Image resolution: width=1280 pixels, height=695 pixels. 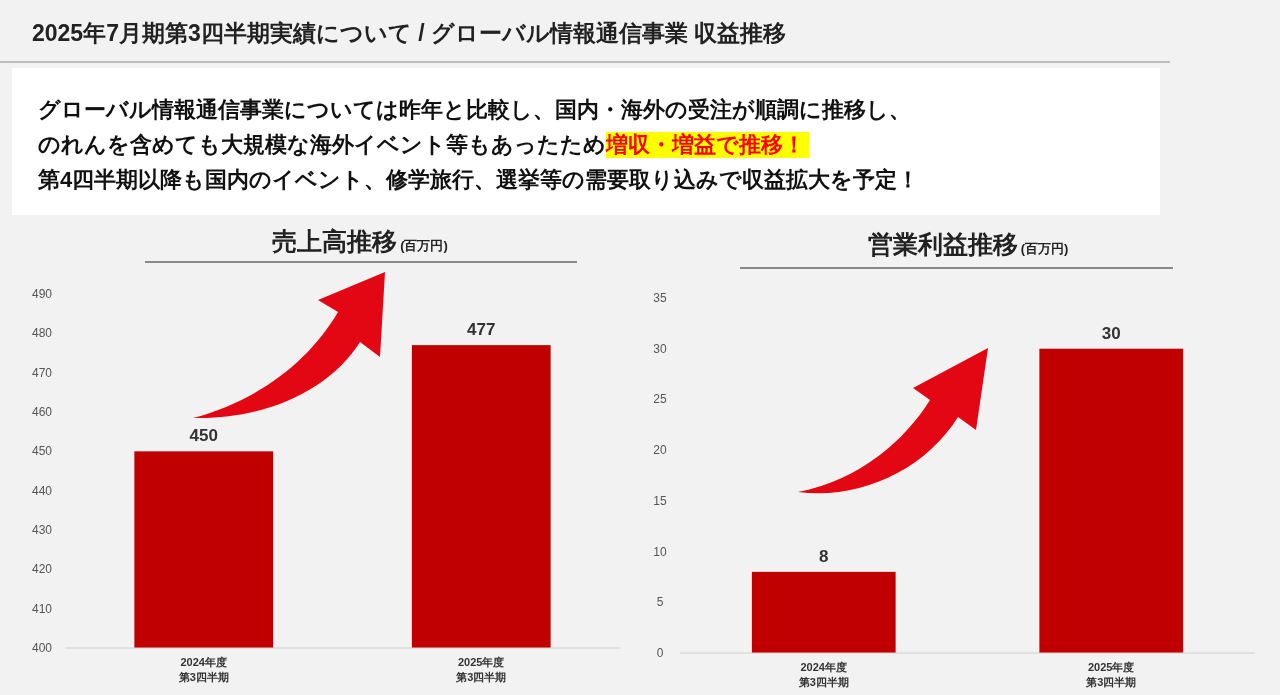 What do you see at coordinates (322, 144) in the screenshot?
I see `text: のれんを含めても大規模な海外イベント等もあったため` at bounding box center [322, 144].